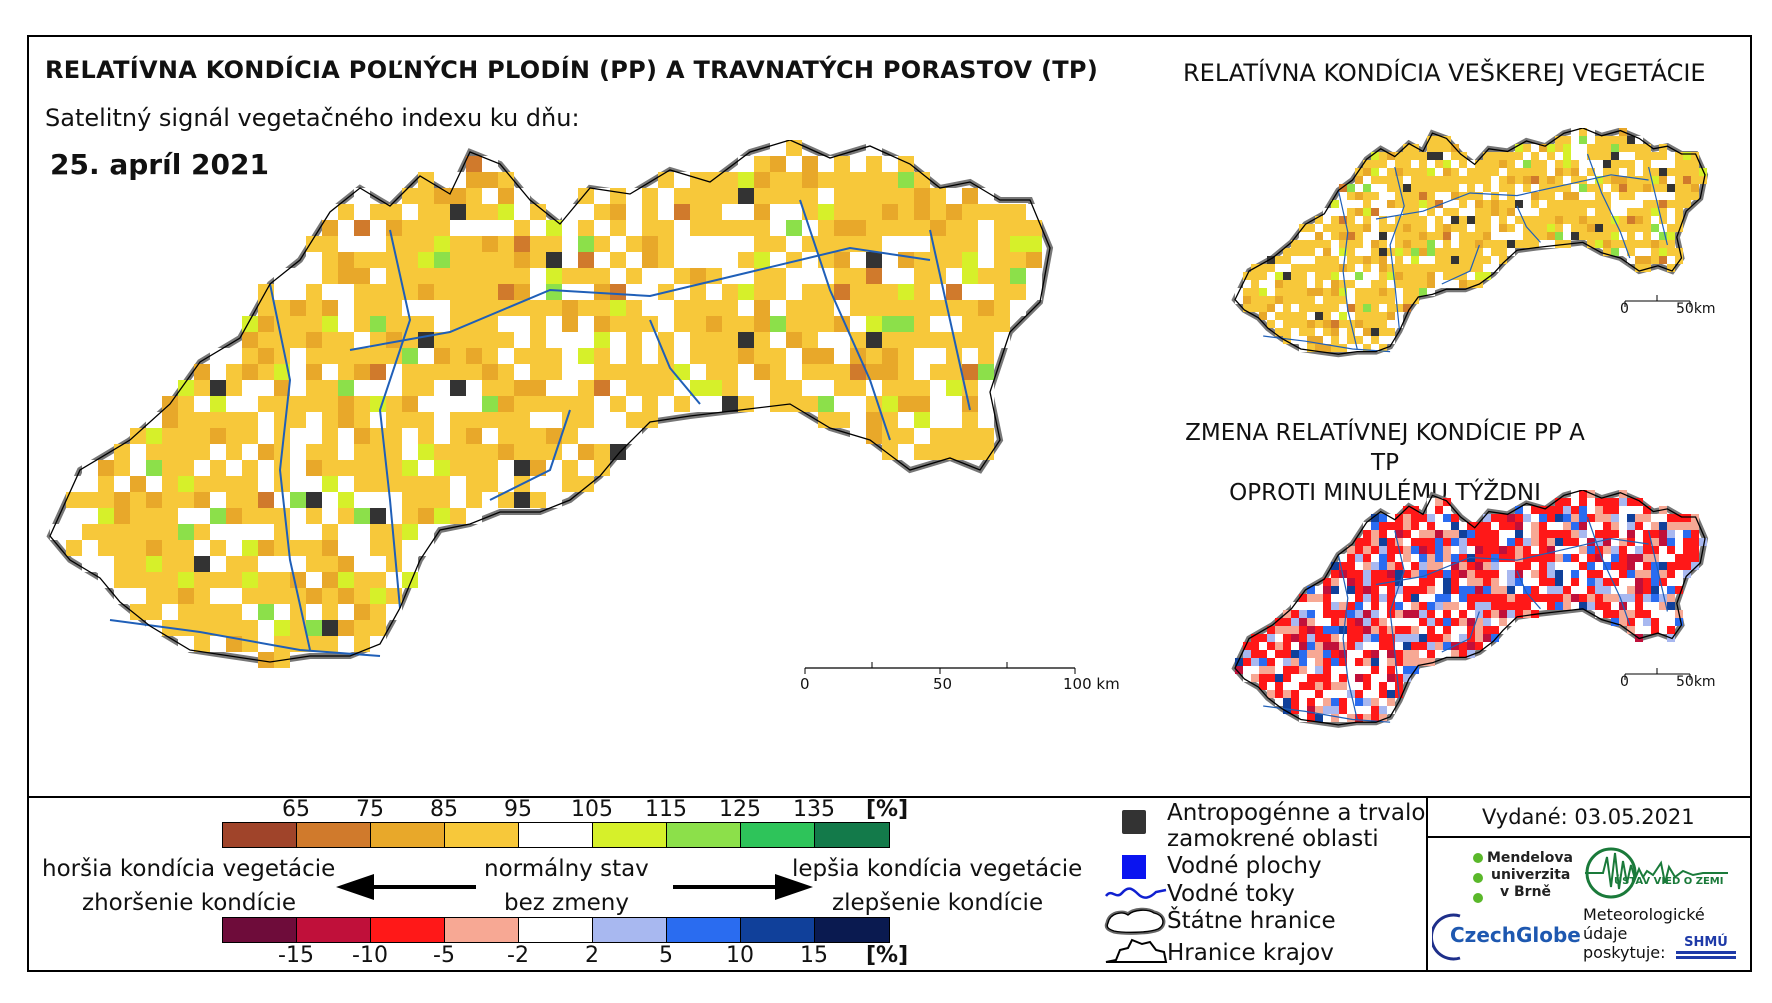  What do you see at coordinates (566, 869) in the screenshot?
I see `normal-state-label: normálny stav` at bounding box center [566, 869].